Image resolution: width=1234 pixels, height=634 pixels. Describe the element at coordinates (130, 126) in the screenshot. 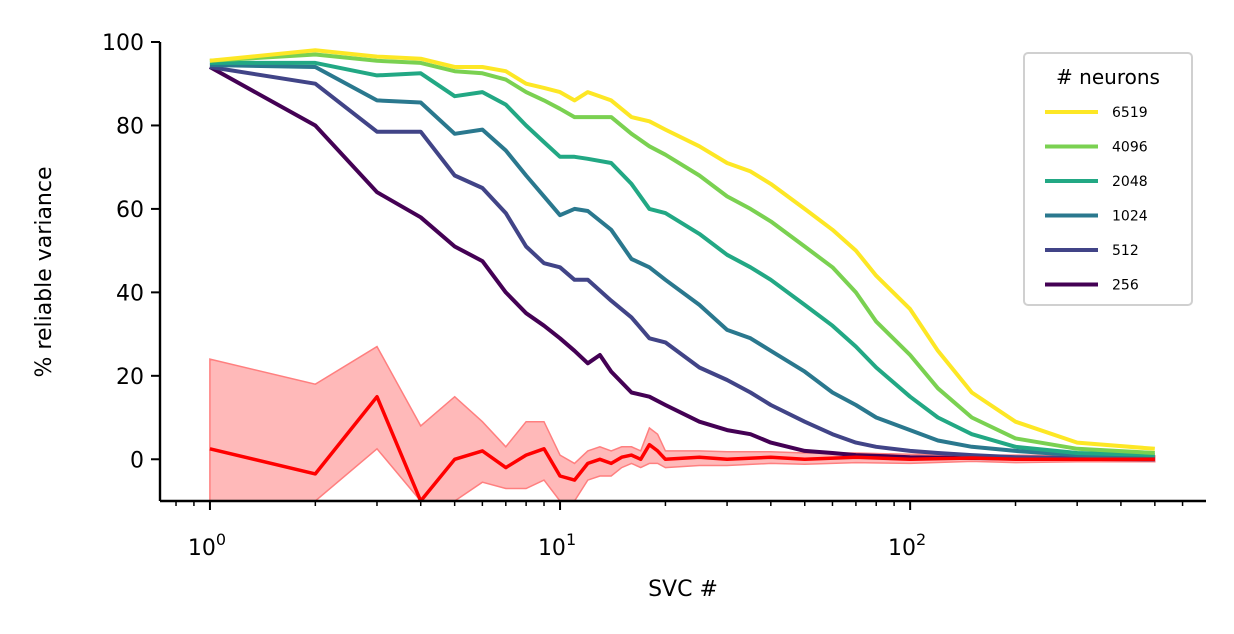

I see `y-tick-label: 80` at that location.